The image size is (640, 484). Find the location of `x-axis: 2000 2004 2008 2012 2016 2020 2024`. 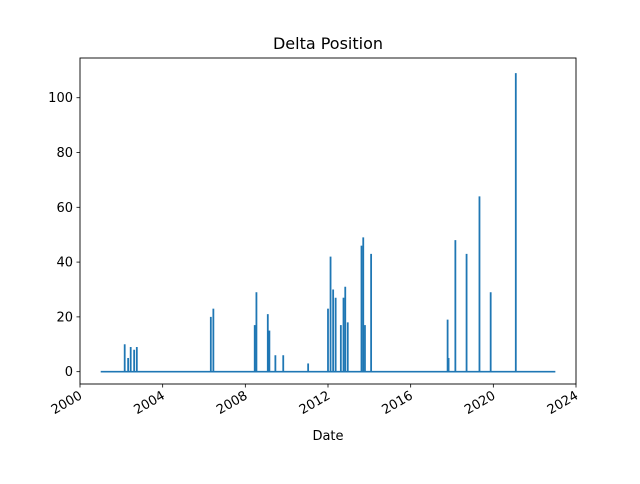

x-axis: 2000 2004 2008 2012 2016 2020 2024 is located at coordinates (315, 401).